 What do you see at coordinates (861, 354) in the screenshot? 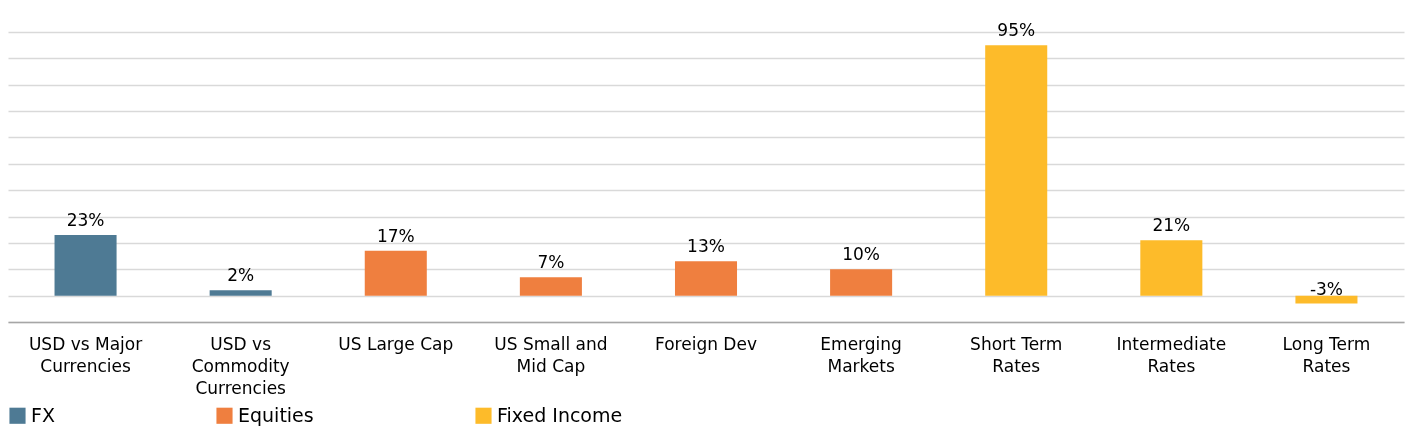
I see `x-tick-label: Emerging Markets` at bounding box center [861, 354].